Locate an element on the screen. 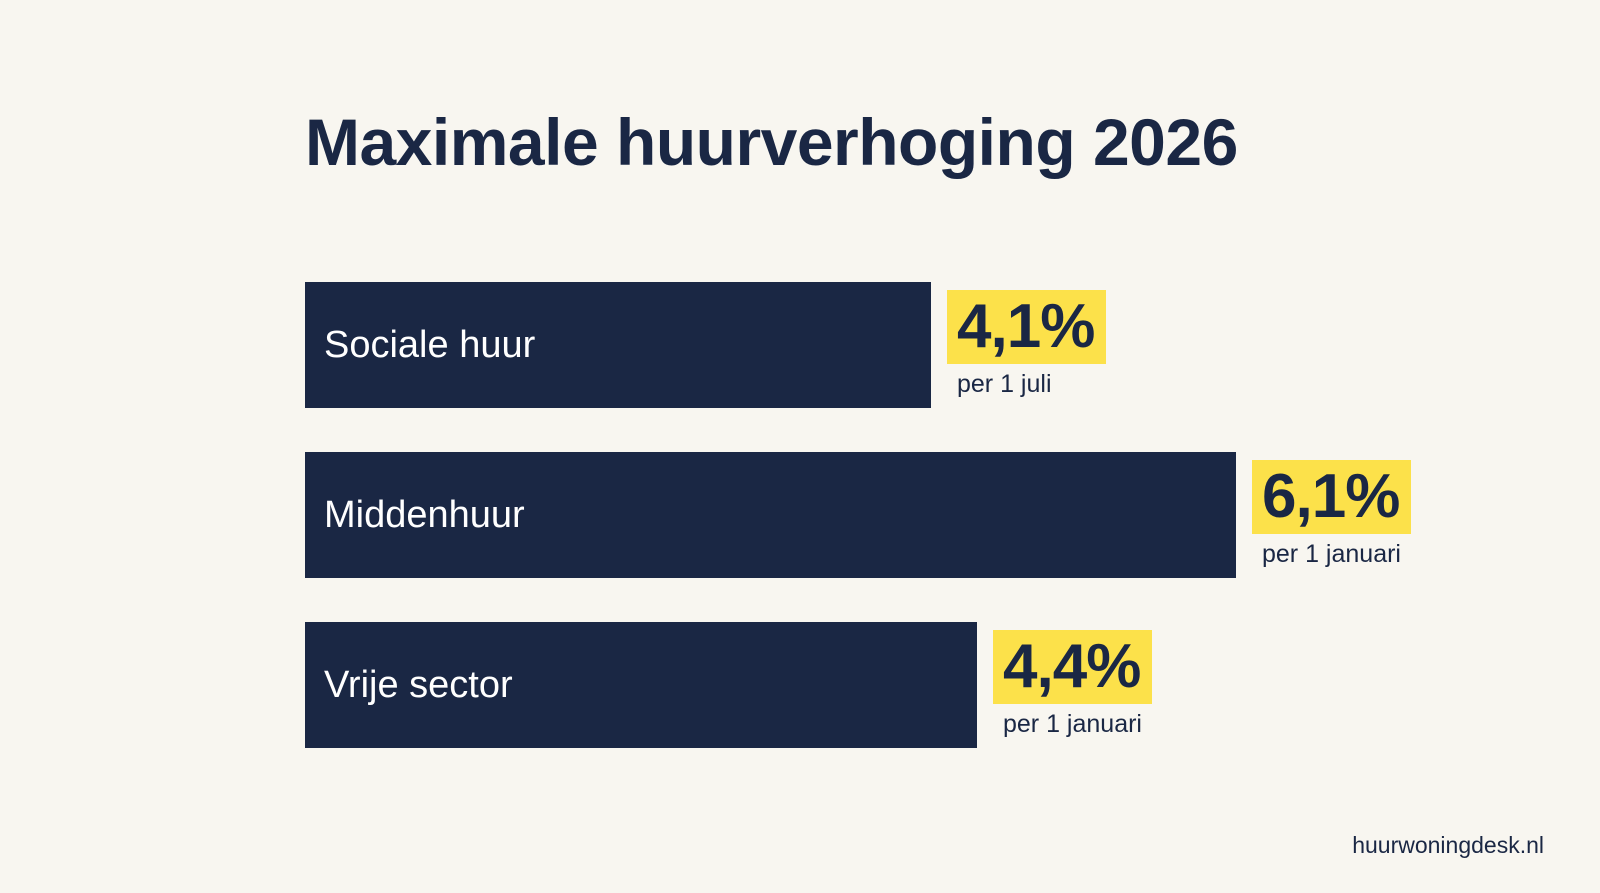  bar-value-group: 4,4% per 1 januari is located at coordinates (1073, 684).